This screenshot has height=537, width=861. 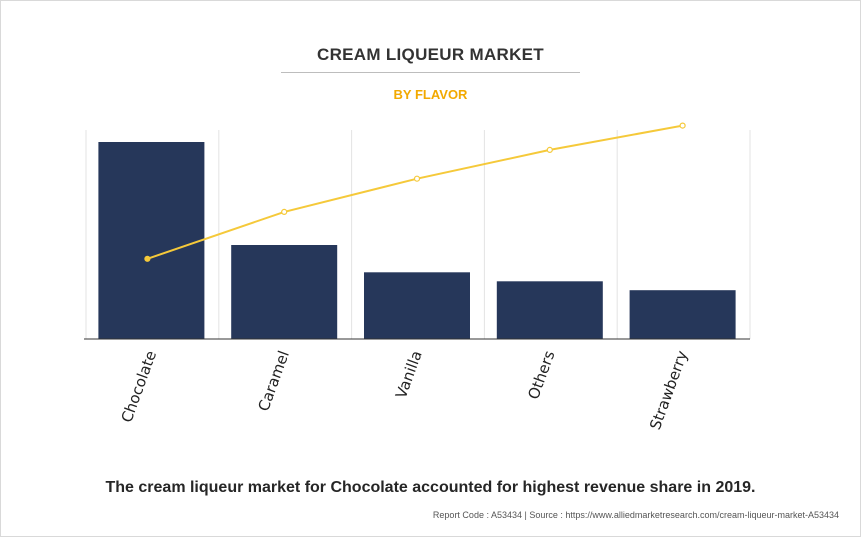 What do you see at coordinates (409, 374) in the screenshot?
I see `x-tick-label-vanilla: Vanilla` at bounding box center [409, 374].